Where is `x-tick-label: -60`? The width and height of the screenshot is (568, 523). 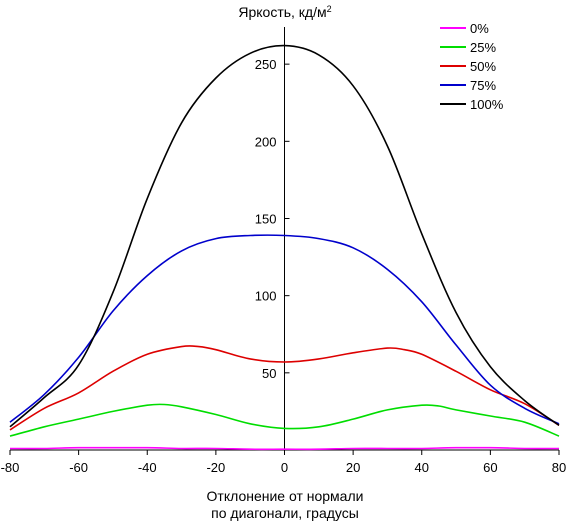
x-tick-label: -60 is located at coordinates (78, 467).